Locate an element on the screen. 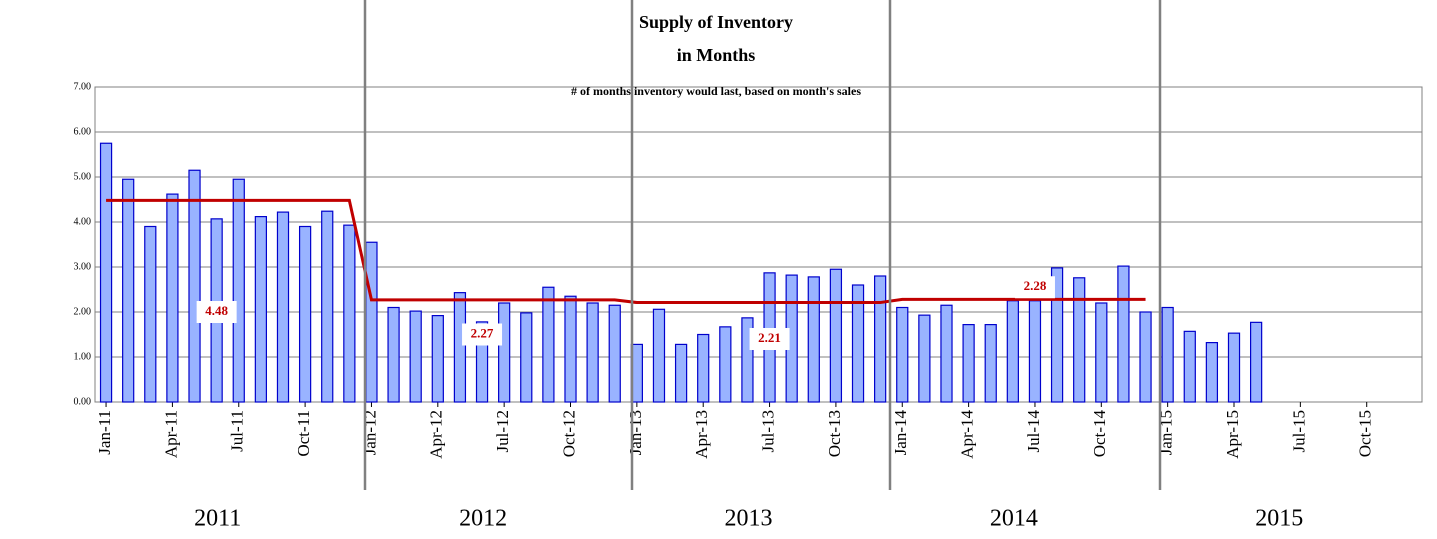 The image size is (1437, 539). x-tick-label: Jan-15 is located at coordinates (1166, 432).